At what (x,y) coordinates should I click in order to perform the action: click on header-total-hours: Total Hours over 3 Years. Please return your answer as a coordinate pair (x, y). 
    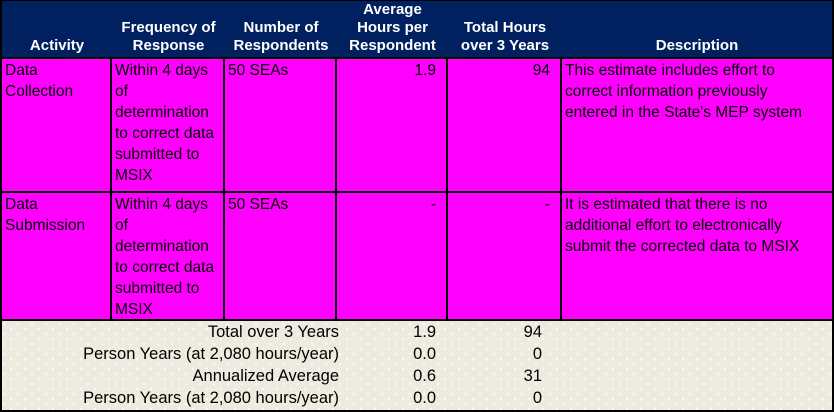
    Looking at the image, I should click on (505, 36).